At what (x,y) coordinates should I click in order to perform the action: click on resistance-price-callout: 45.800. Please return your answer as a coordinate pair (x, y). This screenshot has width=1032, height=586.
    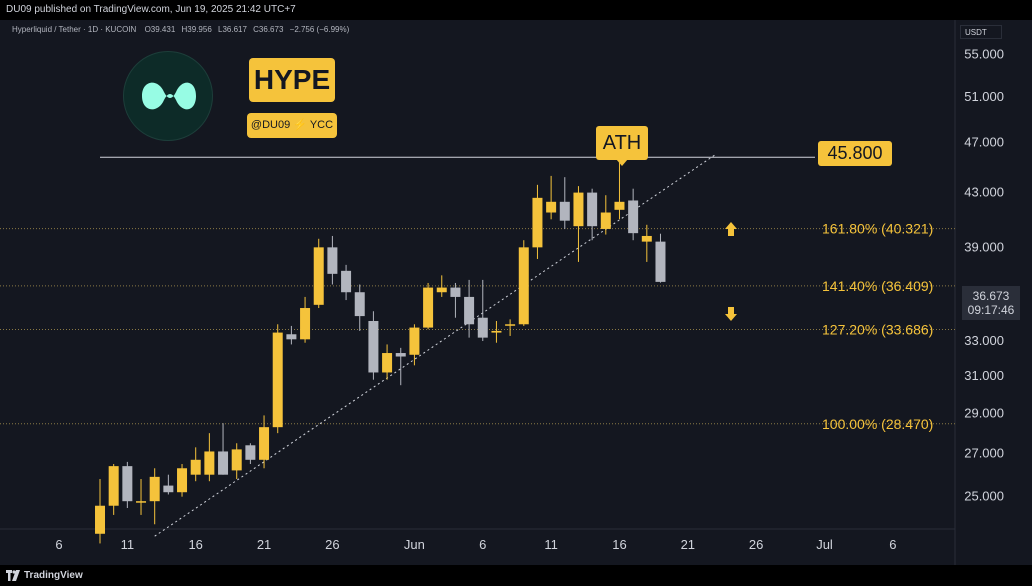
    Looking at the image, I should click on (855, 153).